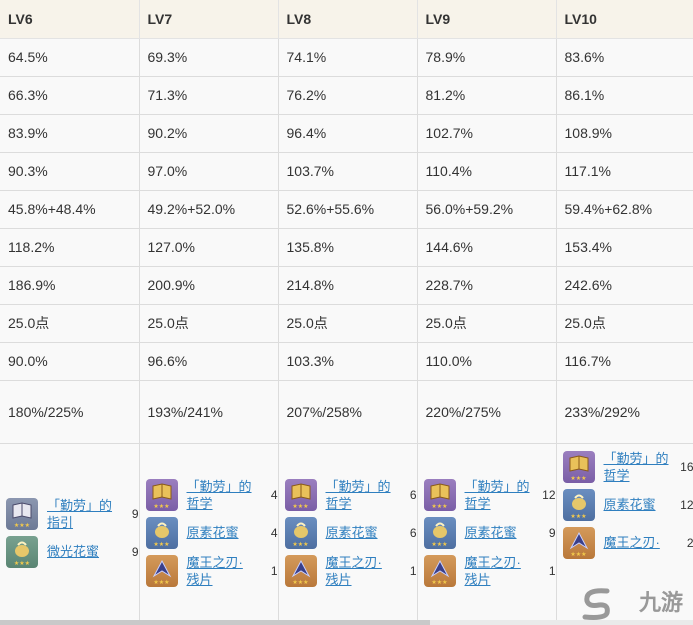  Describe the element at coordinates (209, 171) in the screenshot. I see `table-cell: 97.0%` at that location.